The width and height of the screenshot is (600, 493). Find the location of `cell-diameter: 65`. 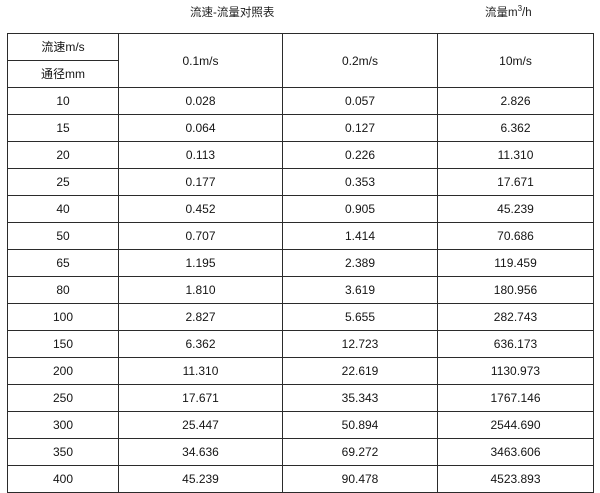

cell-diameter: 65 is located at coordinates (63, 263).